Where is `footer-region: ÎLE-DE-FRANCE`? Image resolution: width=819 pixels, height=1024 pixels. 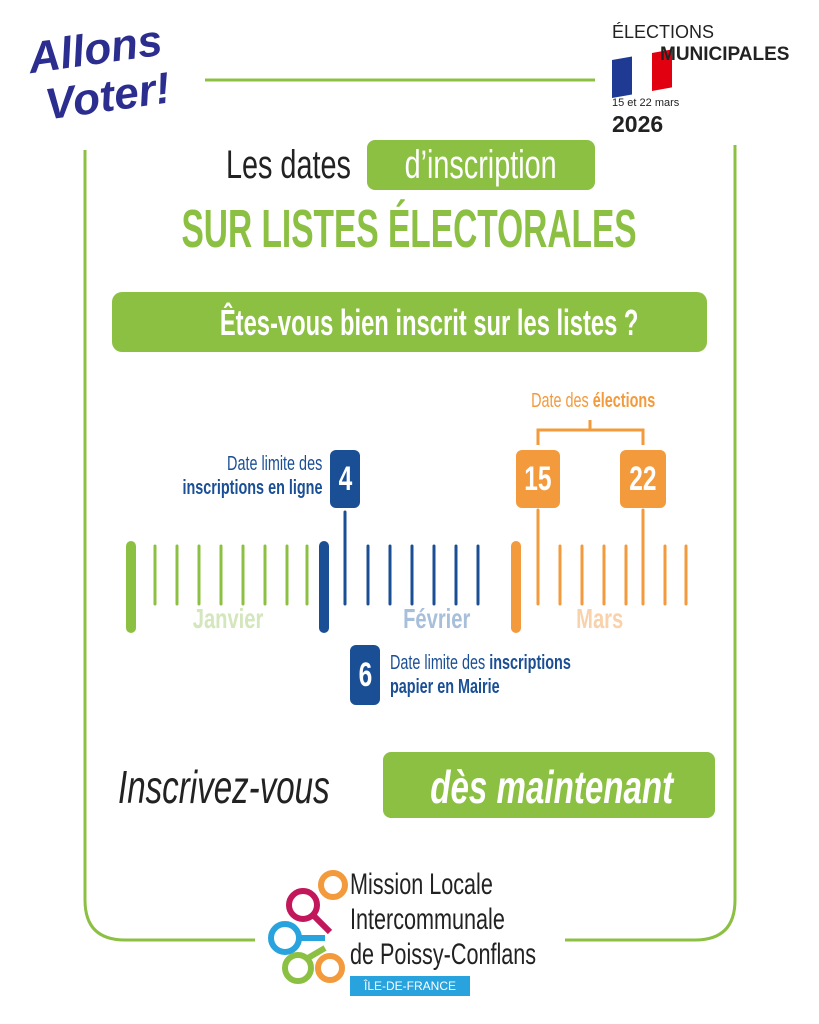
footer-region: ÎLE-DE-FRANCE is located at coordinates (410, 986).